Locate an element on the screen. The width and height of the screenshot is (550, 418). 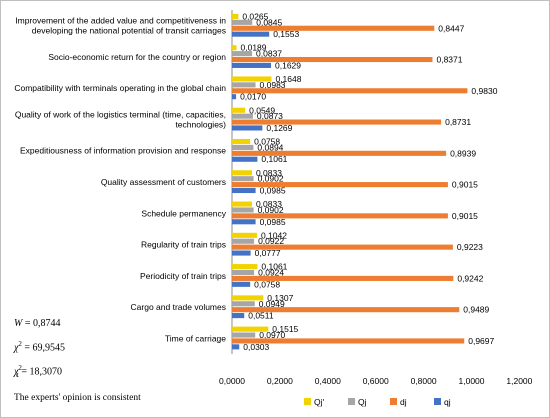
value-label: 0,0837 is located at coordinates (269, 54).